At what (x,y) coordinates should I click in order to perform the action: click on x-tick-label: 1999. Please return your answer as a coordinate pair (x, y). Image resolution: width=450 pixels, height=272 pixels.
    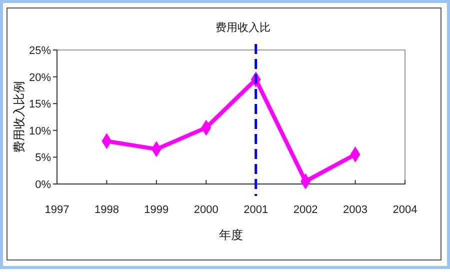
    Looking at the image, I should click on (156, 210).